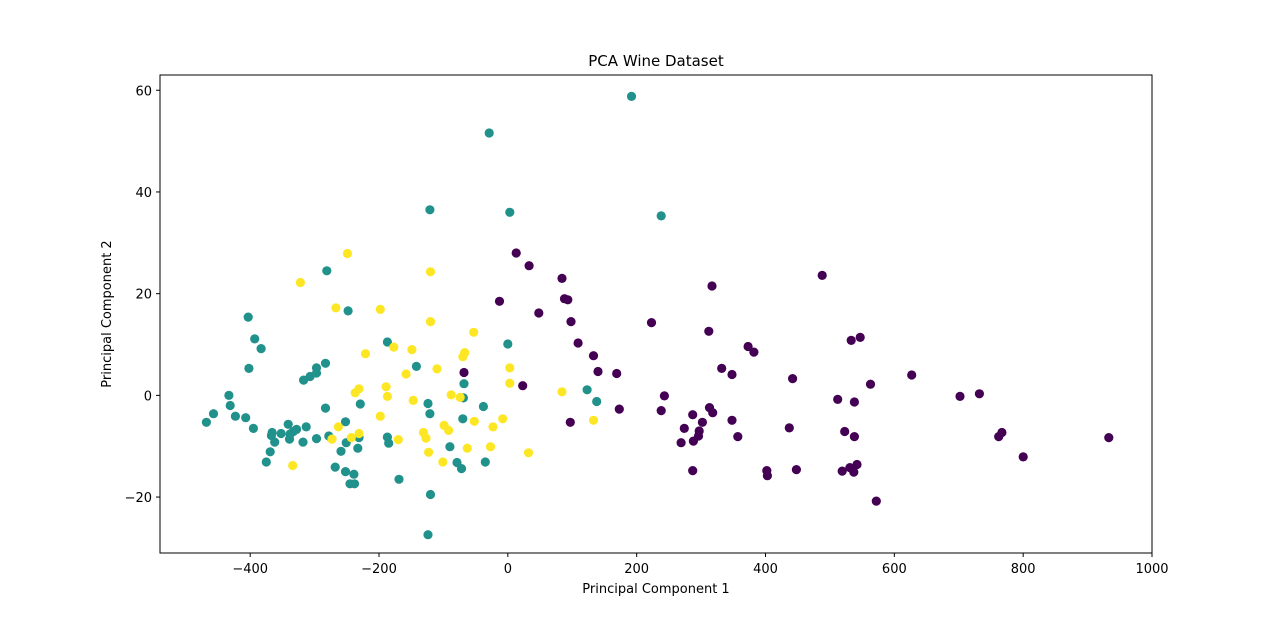 The width and height of the screenshot is (1280, 621). Describe the element at coordinates (138, 498) in the screenshot. I see `y-tick-label: −20` at that location.